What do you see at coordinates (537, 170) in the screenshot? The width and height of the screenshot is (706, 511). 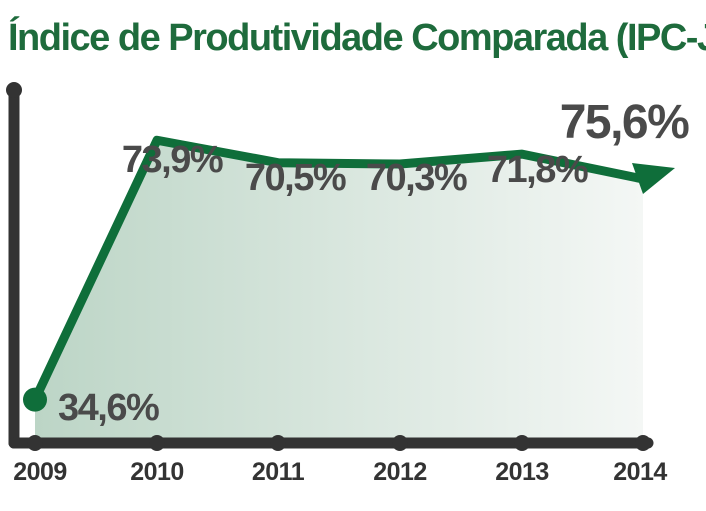 I see `data-label-2013: 71,8%` at bounding box center [537, 170].